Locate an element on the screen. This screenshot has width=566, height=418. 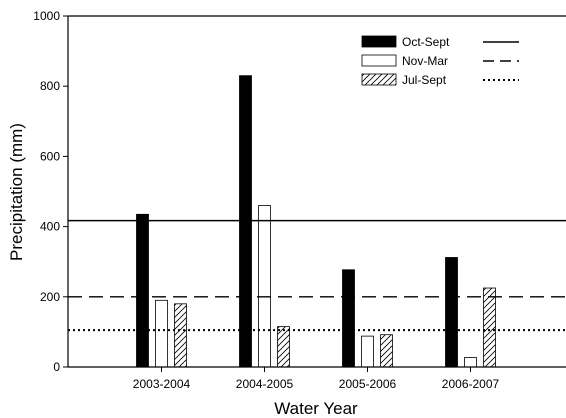
y-tick-label: 1000 is located at coordinates (46, 16).